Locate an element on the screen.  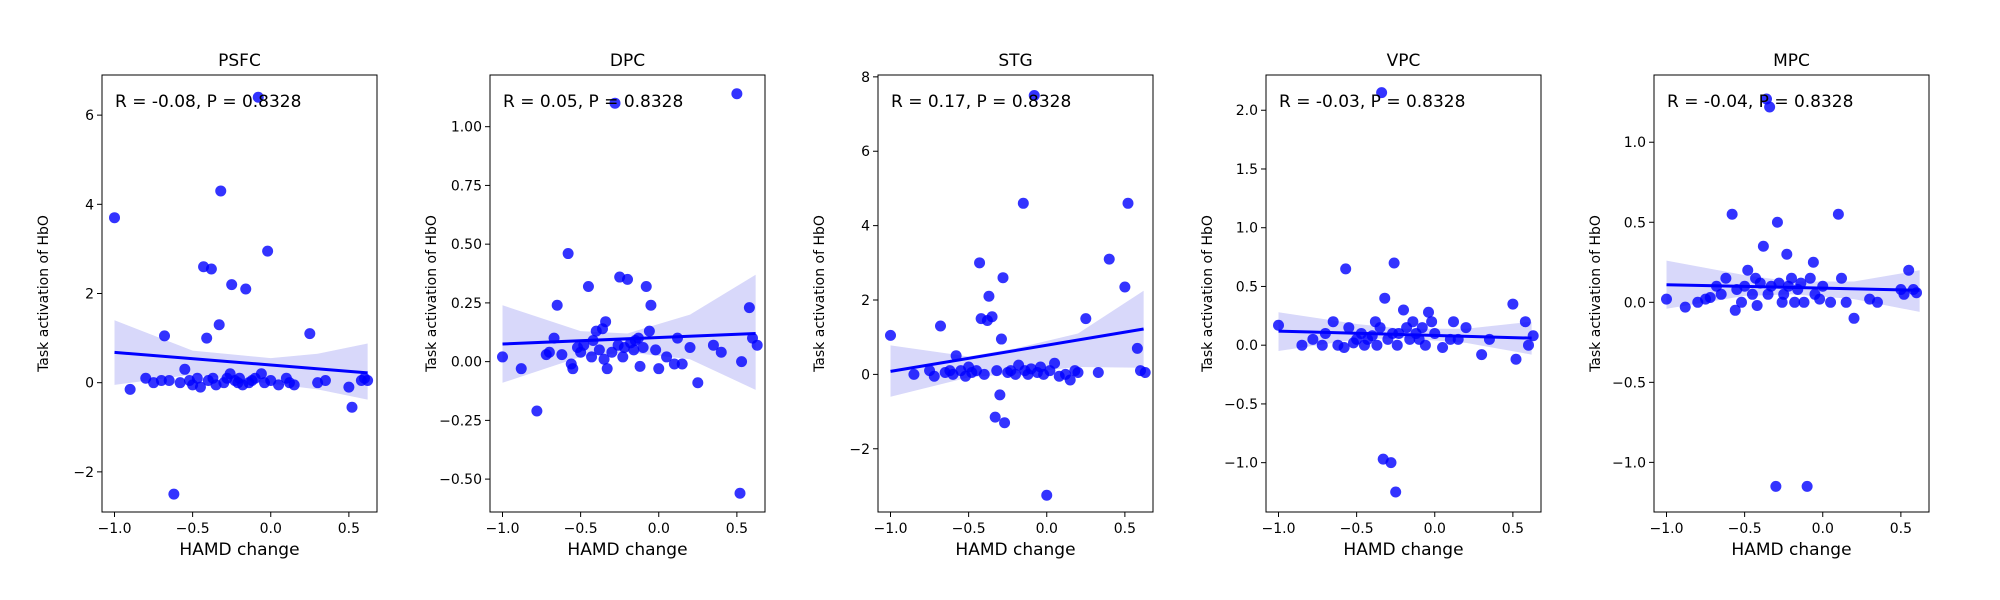
subplot-title: MPC is located at coordinates (1791, 61).